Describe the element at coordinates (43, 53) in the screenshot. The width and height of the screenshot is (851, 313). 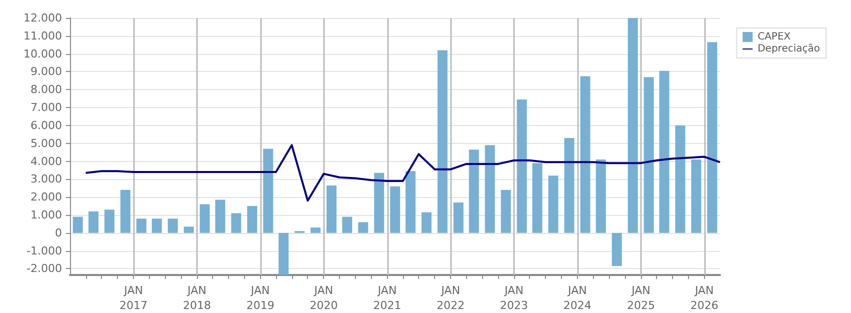
I see `y-tick-label: 10.000` at that location.